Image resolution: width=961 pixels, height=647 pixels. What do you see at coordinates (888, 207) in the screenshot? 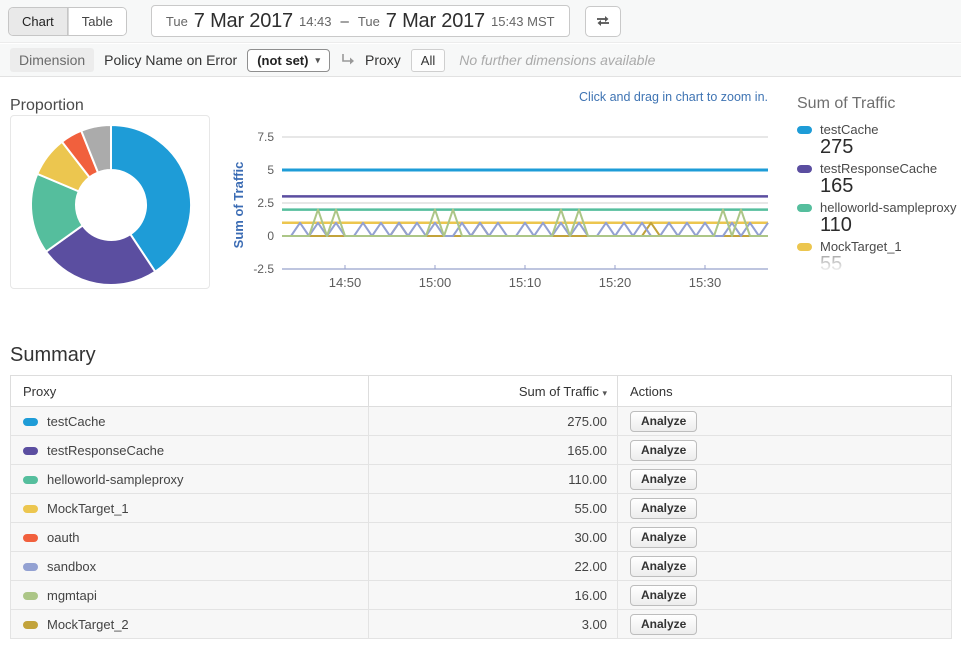
I see `legend-series-name: helloworld-sampleproxy` at bounding box center [888, 207].